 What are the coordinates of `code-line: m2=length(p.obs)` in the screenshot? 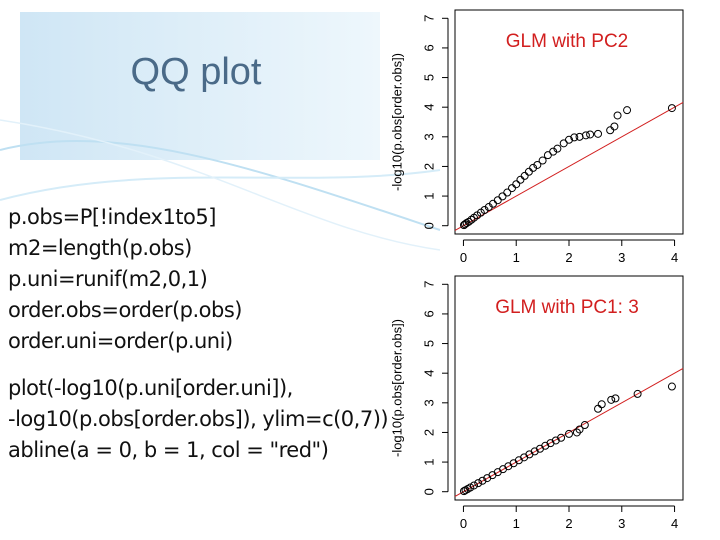 It's located at (100, 248).